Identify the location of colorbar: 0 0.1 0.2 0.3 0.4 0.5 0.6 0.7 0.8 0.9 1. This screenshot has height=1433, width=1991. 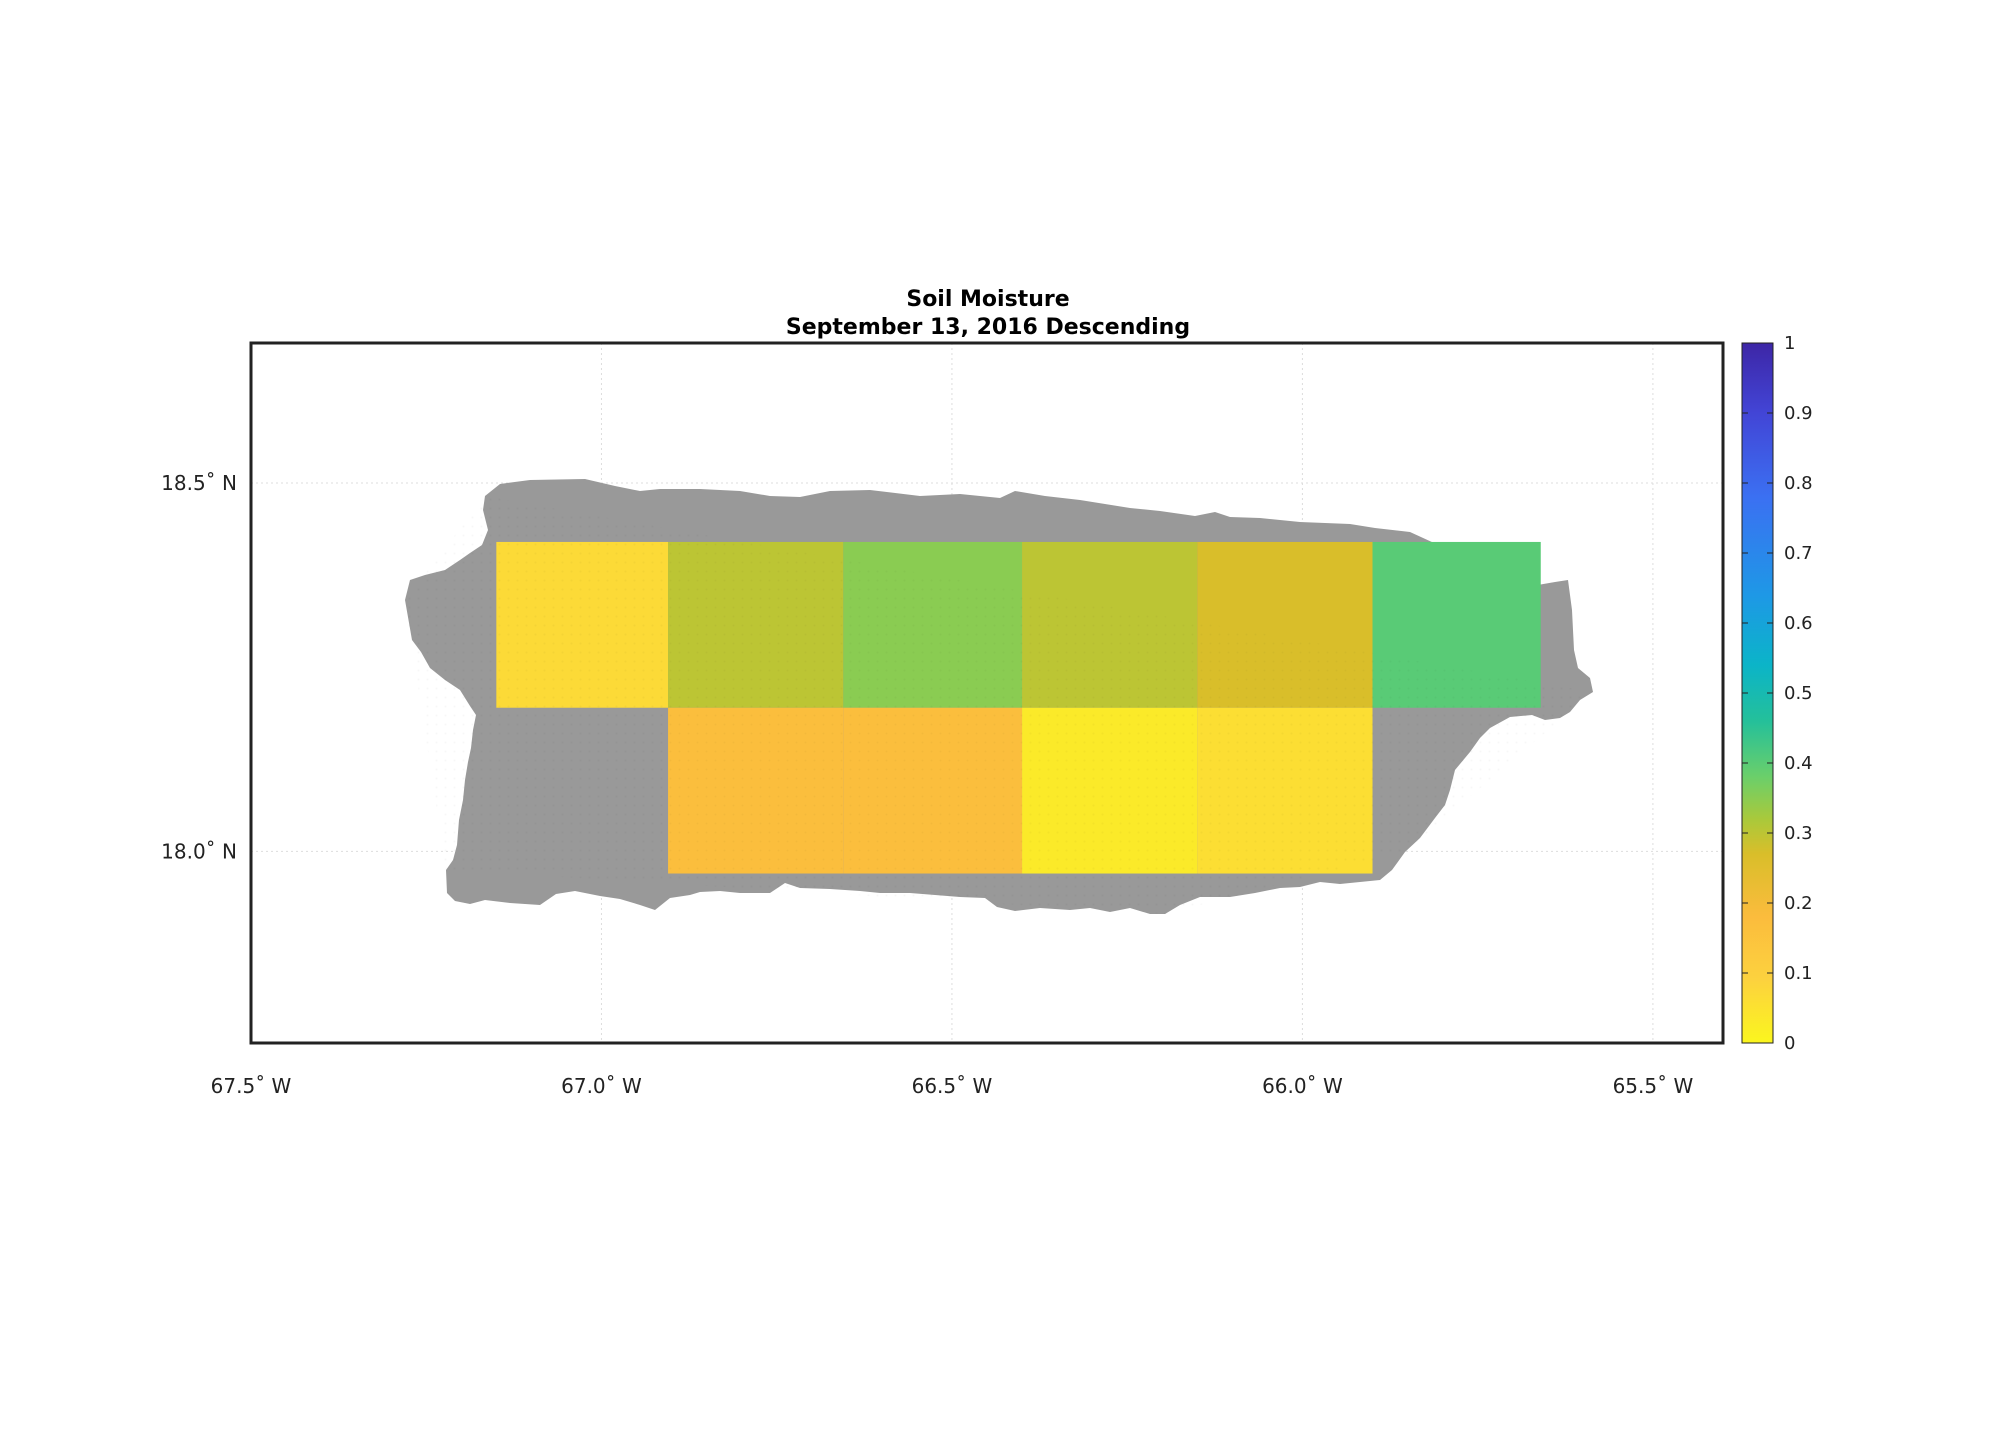
(1777, 693).